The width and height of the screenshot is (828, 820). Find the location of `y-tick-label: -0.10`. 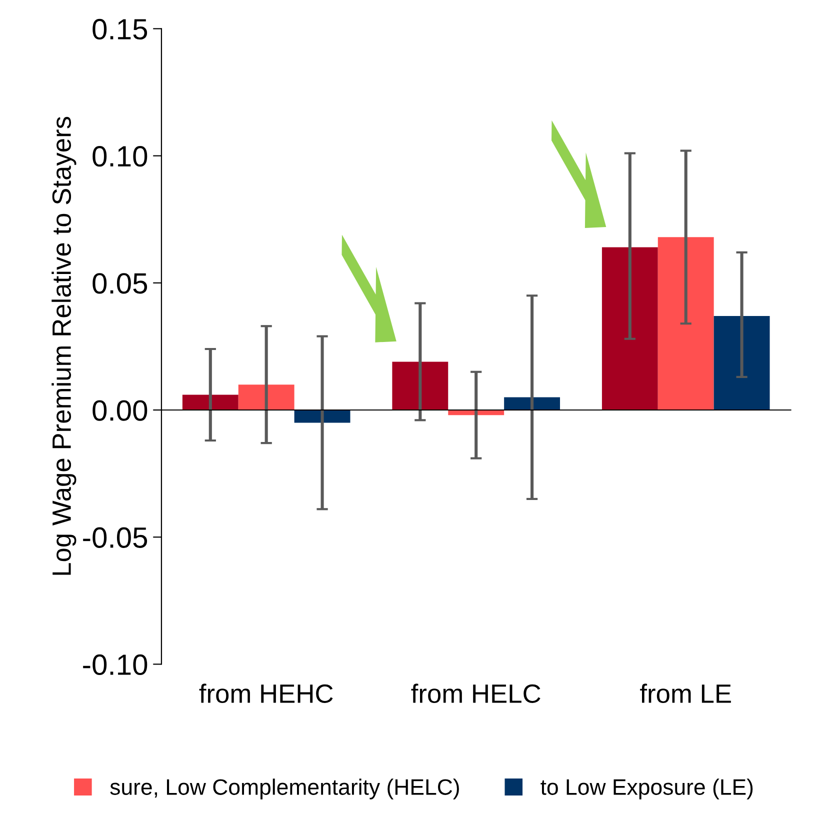

y-tick-label: -0.10 is located at coordinates (115, 665).